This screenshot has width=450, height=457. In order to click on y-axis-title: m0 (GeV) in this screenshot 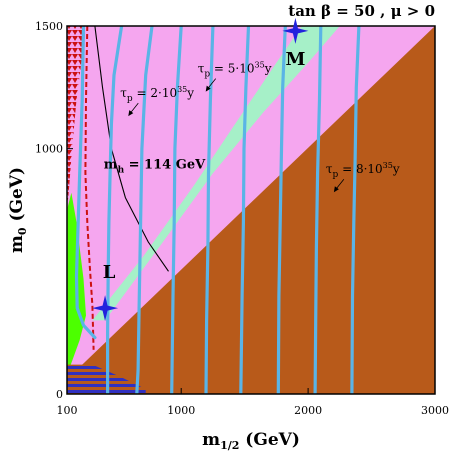, I will do `click(18, 210)`.